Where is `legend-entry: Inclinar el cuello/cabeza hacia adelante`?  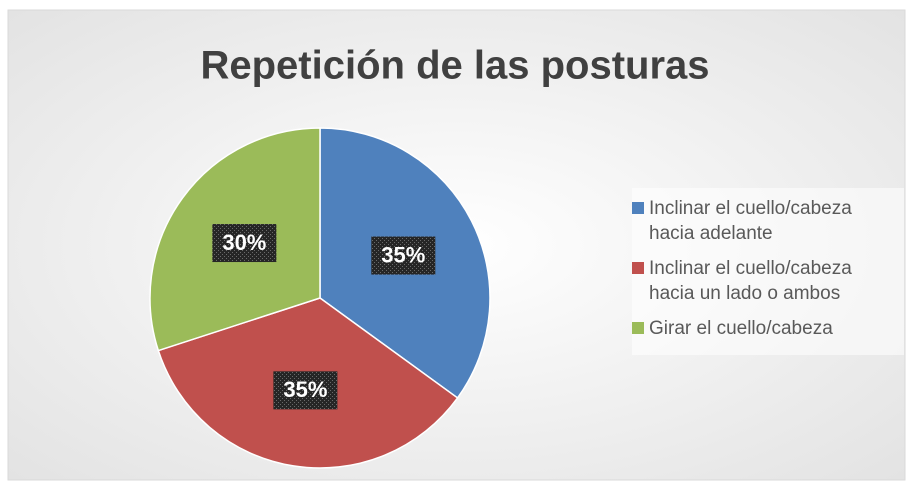
legend-entry: Inclinar el cuello/cabeza hacia adelante is located at coordinates (768, 221).